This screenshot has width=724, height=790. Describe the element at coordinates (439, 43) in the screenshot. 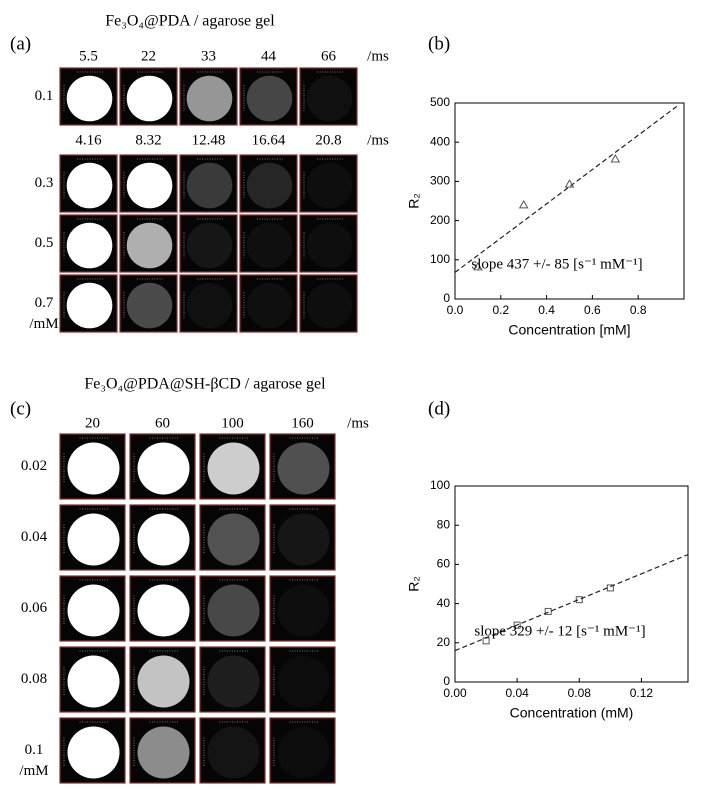

I see `panel-label: (b)` at that location.